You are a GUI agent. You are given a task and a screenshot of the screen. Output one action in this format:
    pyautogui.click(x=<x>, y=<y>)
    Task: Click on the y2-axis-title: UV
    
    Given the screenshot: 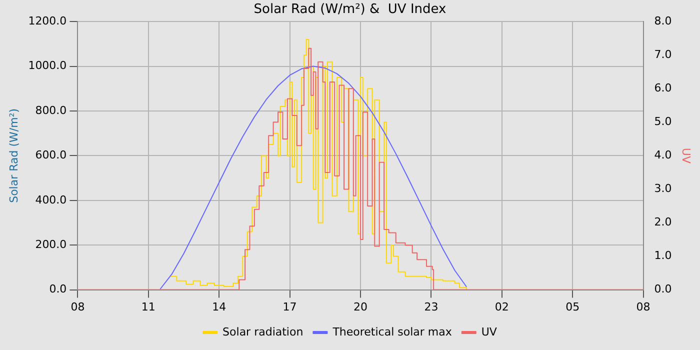 What is the action you would take?
    pyautogui.click(x=686, y=156)
    